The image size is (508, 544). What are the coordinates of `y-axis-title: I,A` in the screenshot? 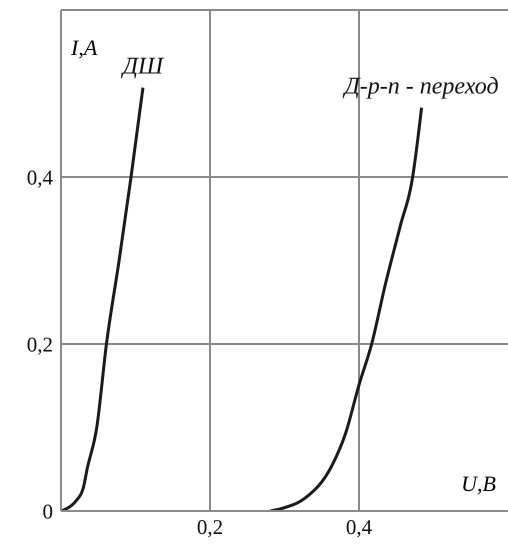 It's located at (84, 48).